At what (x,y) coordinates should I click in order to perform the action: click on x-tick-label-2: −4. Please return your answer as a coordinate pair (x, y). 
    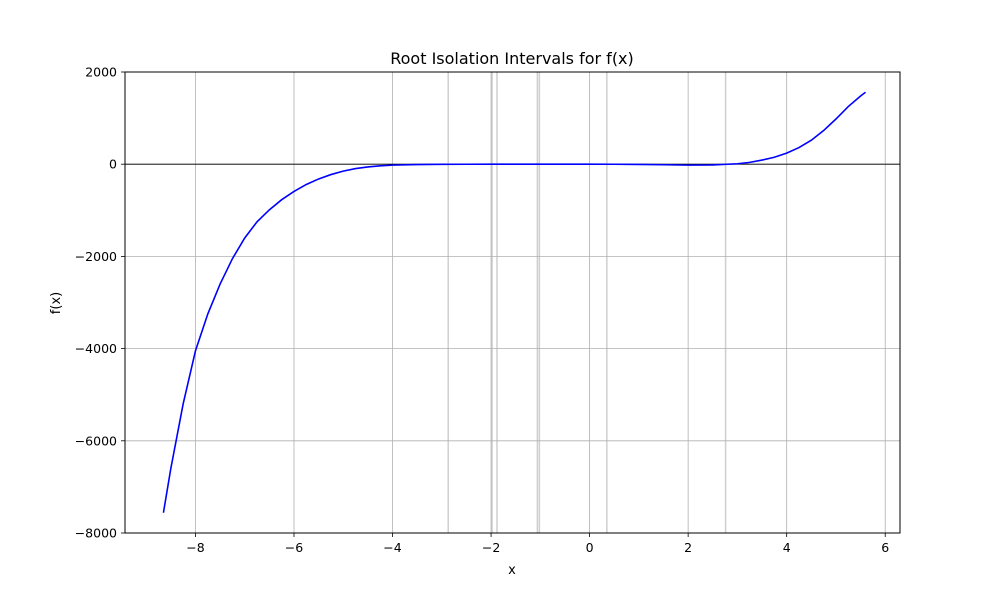
    Looking at the image, I should click on (392, 547).